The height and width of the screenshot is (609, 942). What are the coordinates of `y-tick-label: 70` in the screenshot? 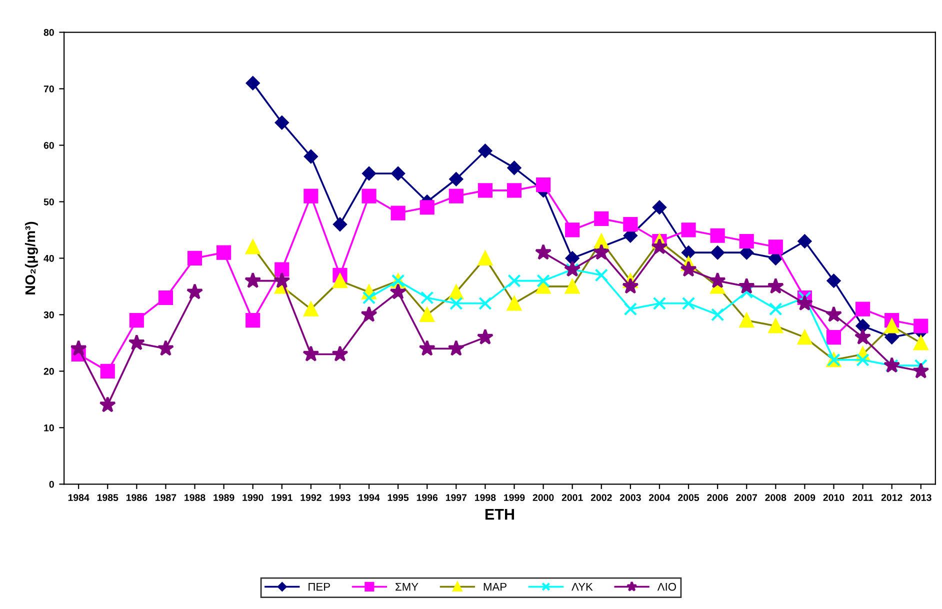 It's located at (49, 88).